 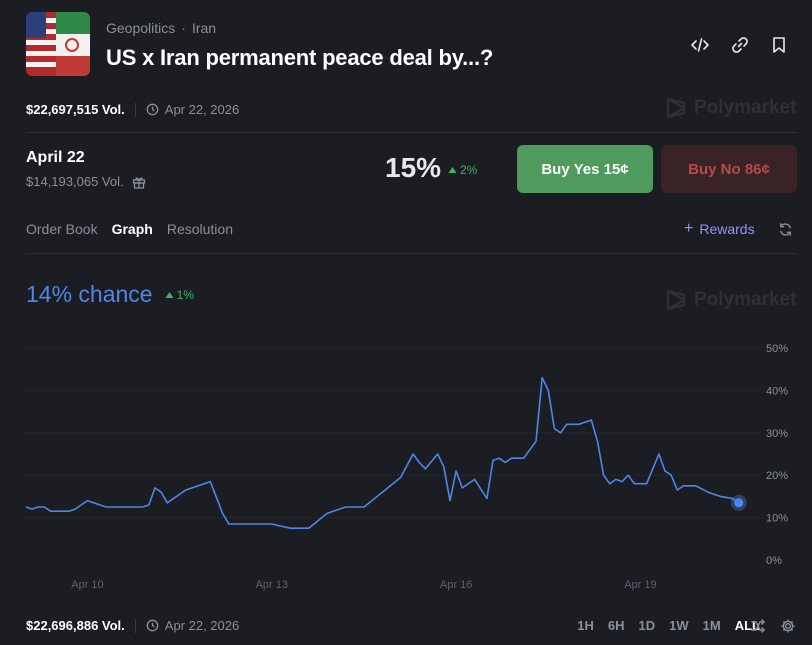 What do you see at coordinates (469, 170) in the screenshot?
I see `outcome-delta-value: 2%` at bounding box center [469, 170].